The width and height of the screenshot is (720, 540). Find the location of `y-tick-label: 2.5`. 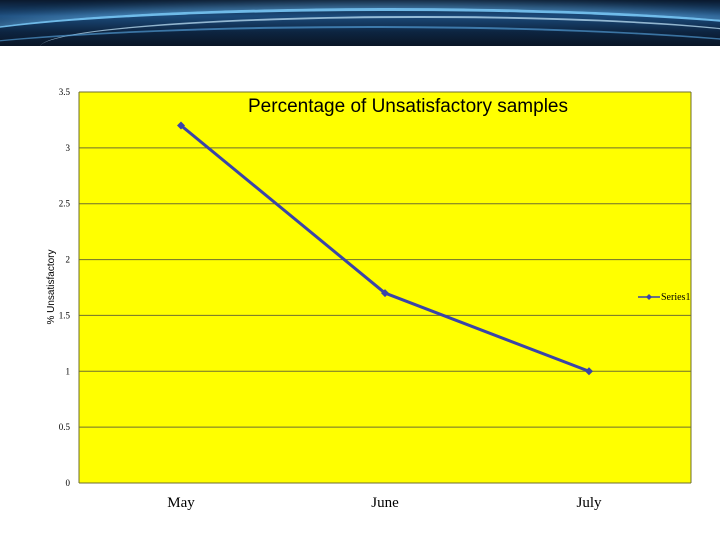

y-tick-label: 2.5 is located at coordinates (65, 204).